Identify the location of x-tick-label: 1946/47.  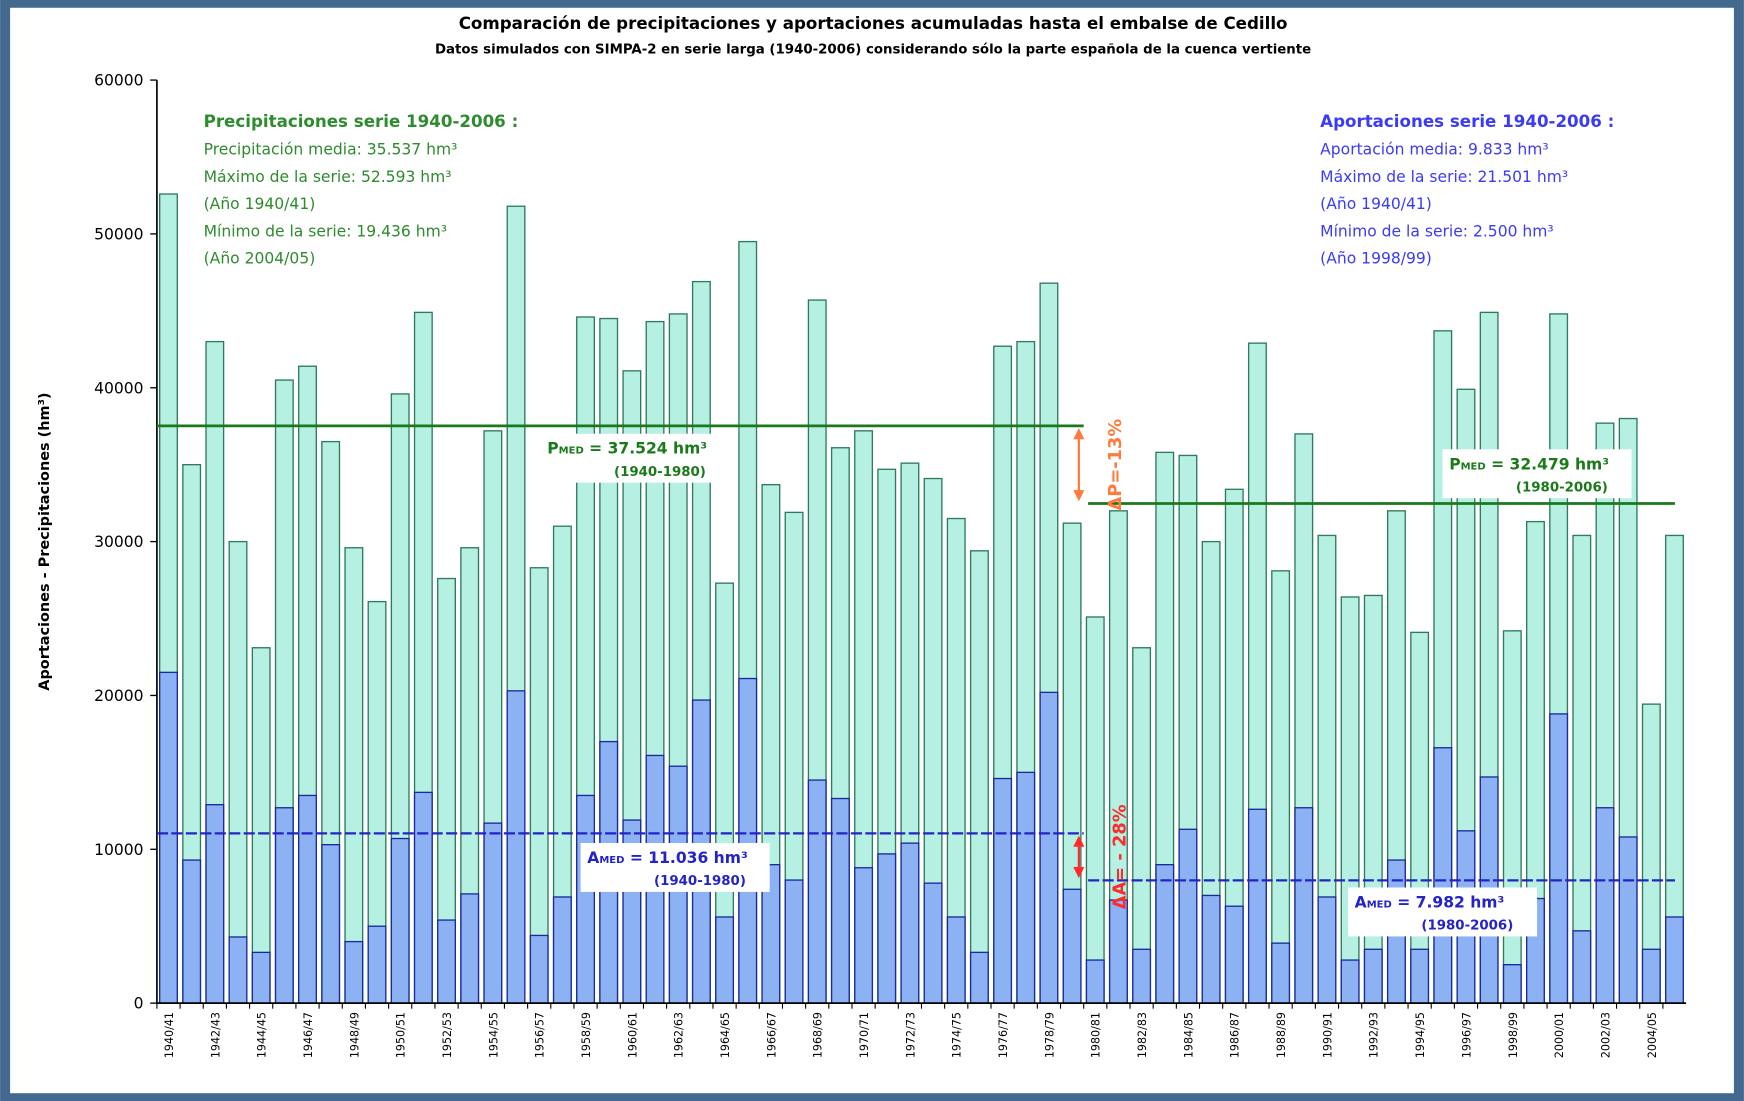
(308, 1035).